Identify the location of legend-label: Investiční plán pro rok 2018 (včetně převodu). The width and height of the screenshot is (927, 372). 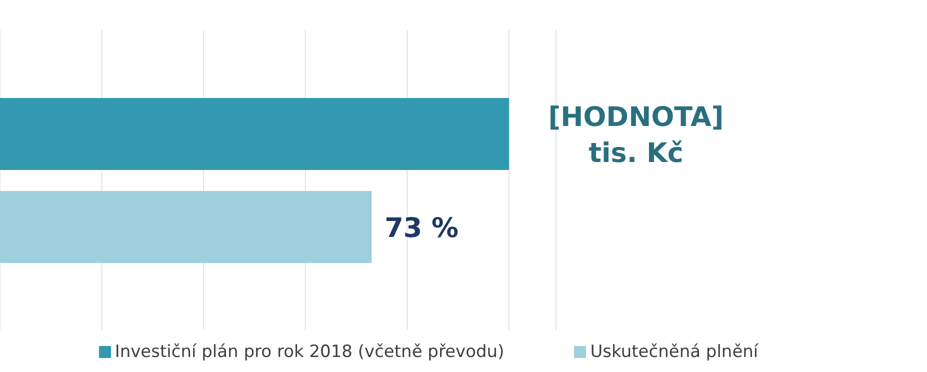
(309, 352).